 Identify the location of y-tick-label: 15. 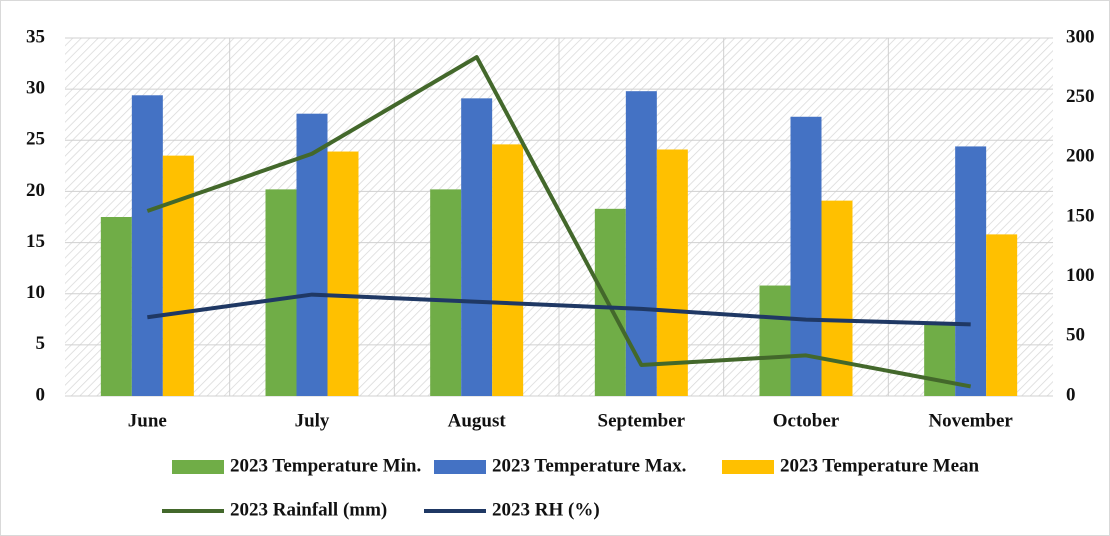
(35, 241).